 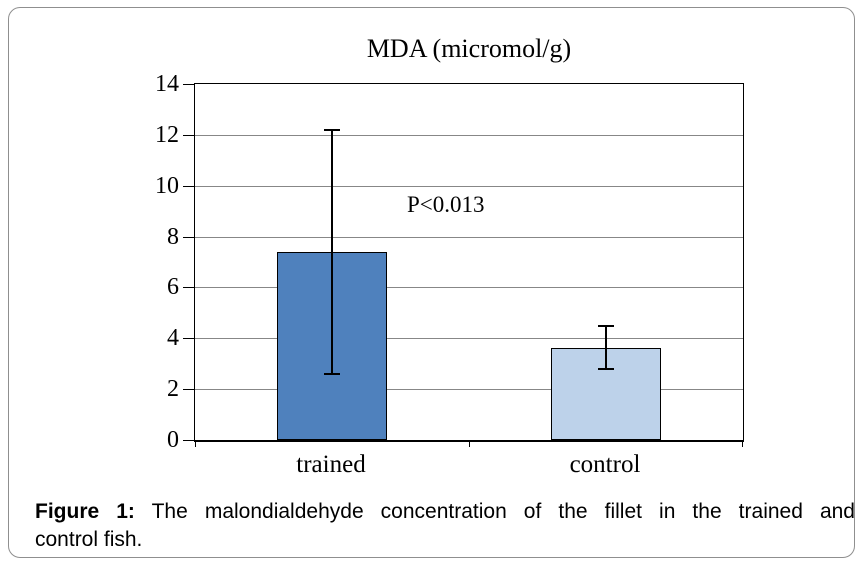 I want to click on p-value-annotation: P<0.013, so click(x=446, y=204).